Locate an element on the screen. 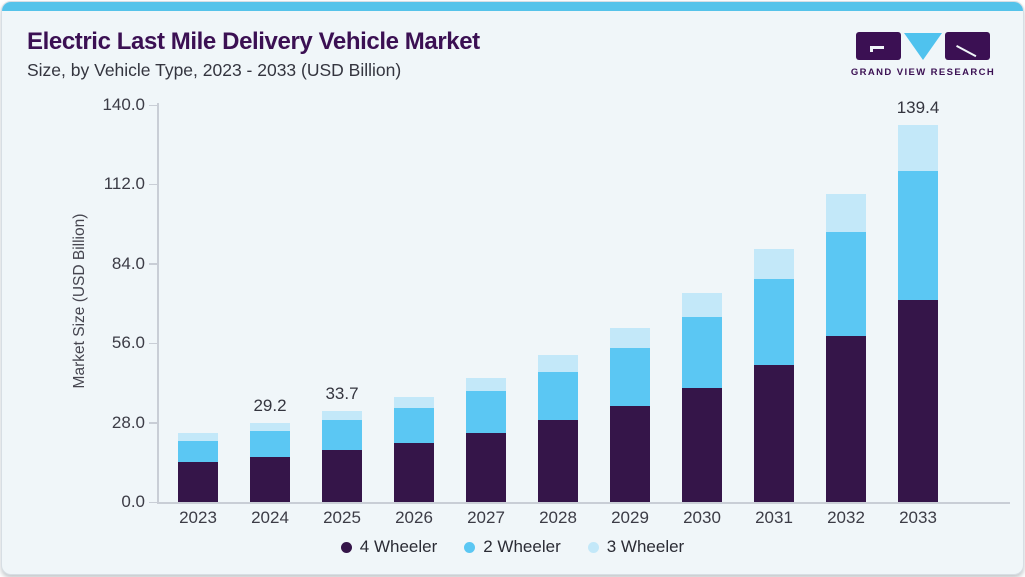 The height and width of the screenshot is (577, 1025). bar-2024: 29.2 is located at coordinates (270, 449).